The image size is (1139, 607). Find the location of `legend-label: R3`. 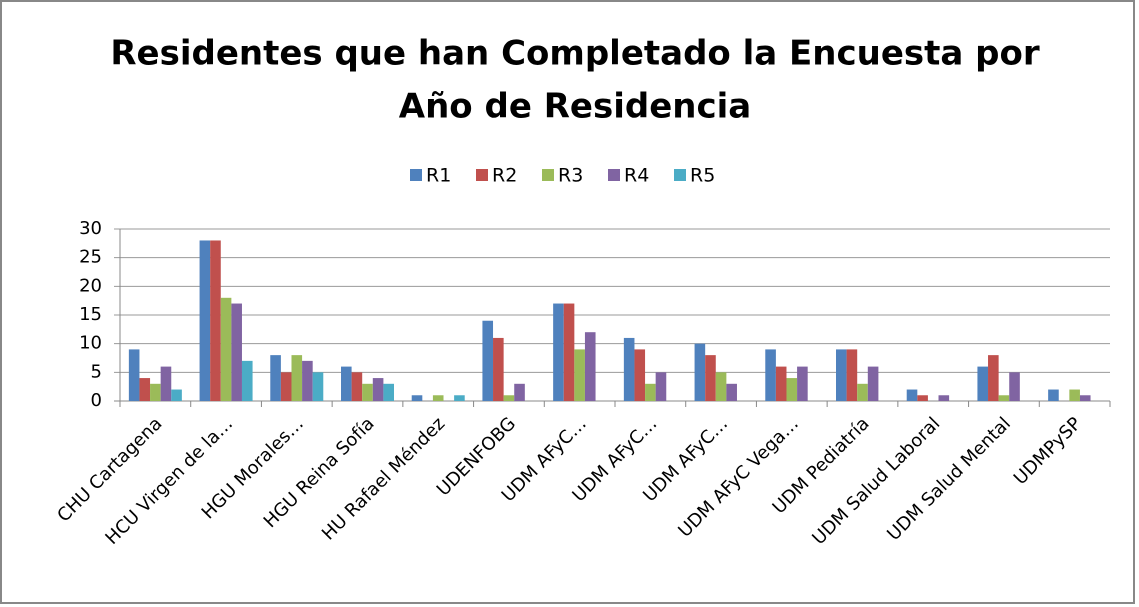

legend-label: R3 is located at coordinates (570, 176).